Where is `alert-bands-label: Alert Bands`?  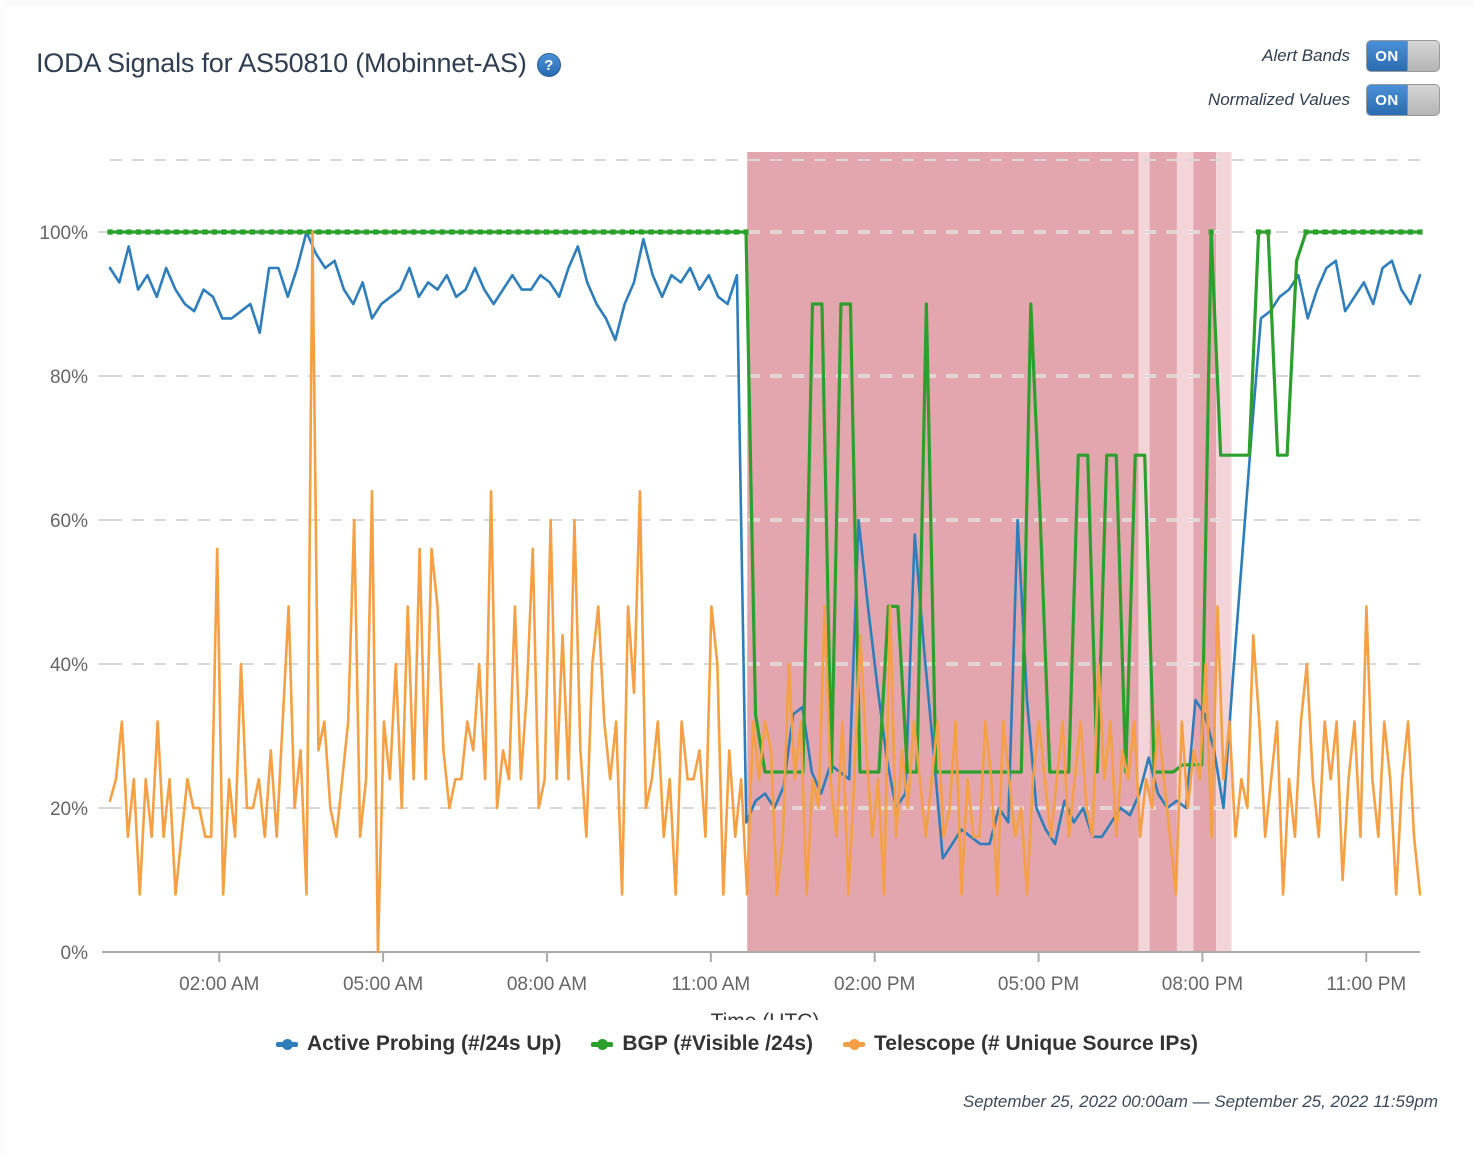
alert-bands-label: Alert Bands is located at coordinates (1306, 55).